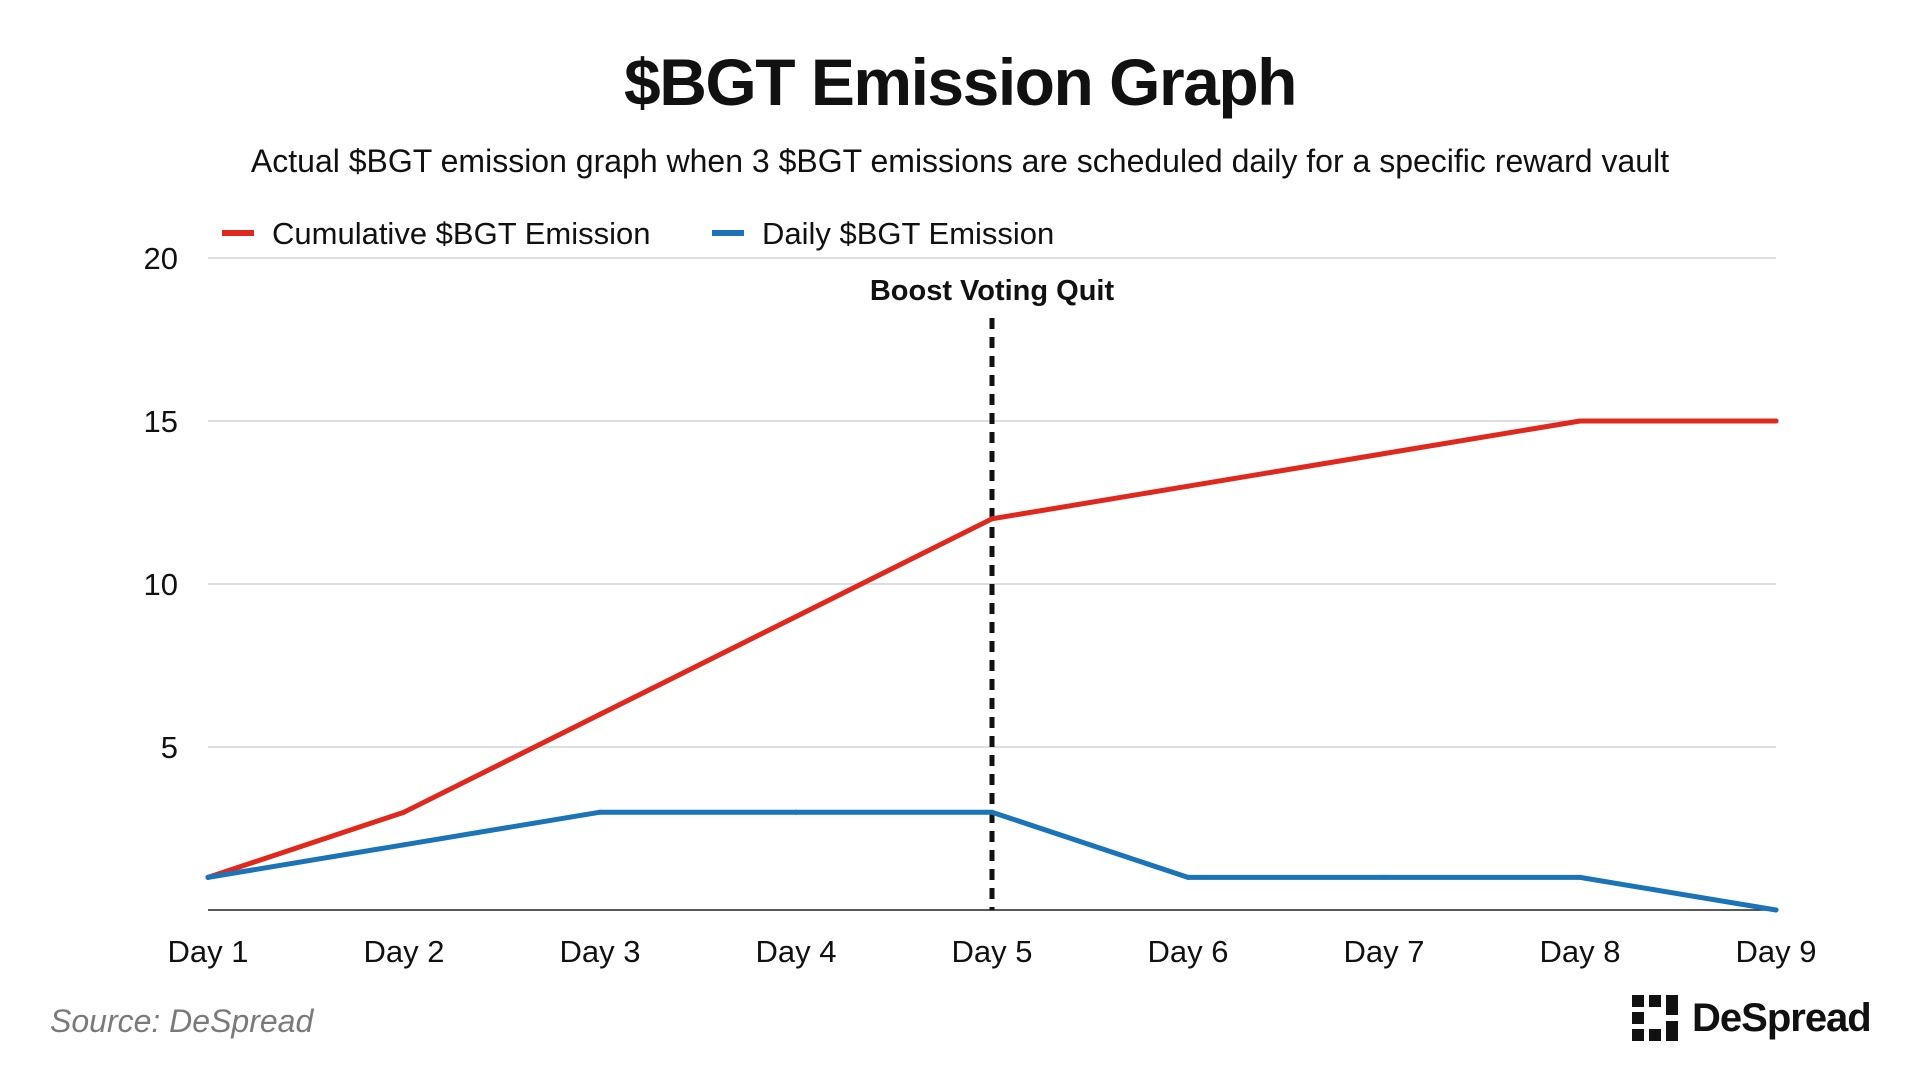  I want to click on y-tick-labels: 5 10 15 20, so click(161, 503).